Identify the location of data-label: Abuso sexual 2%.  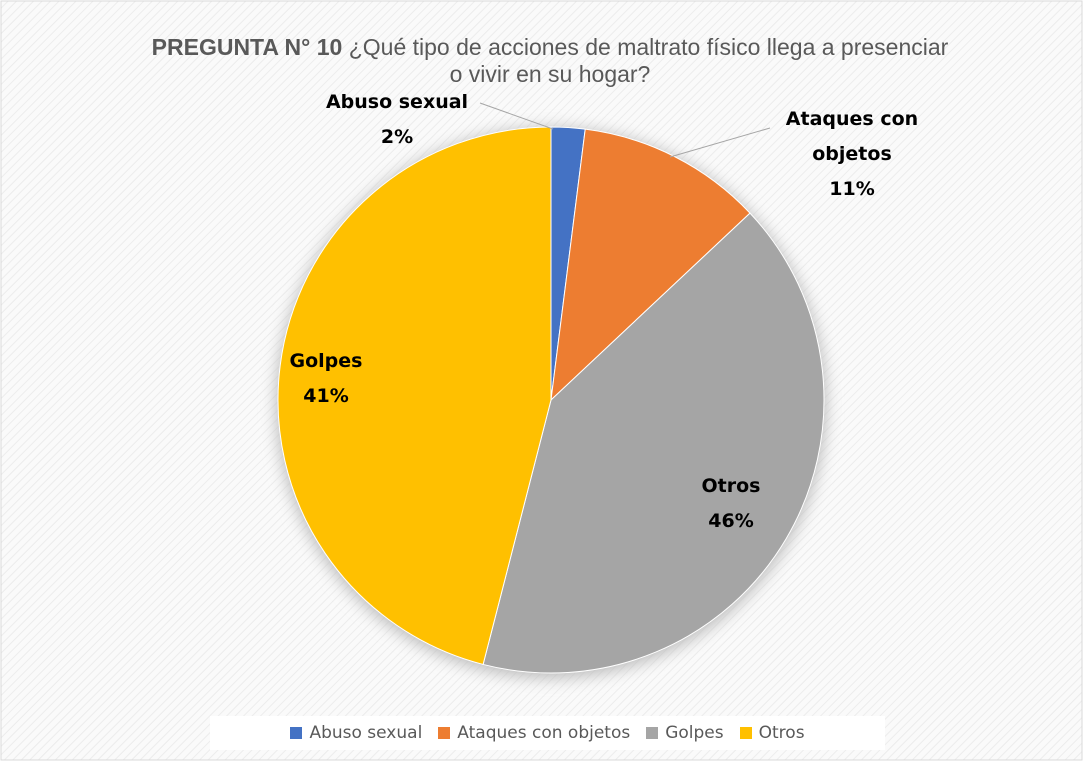
(397, 120).